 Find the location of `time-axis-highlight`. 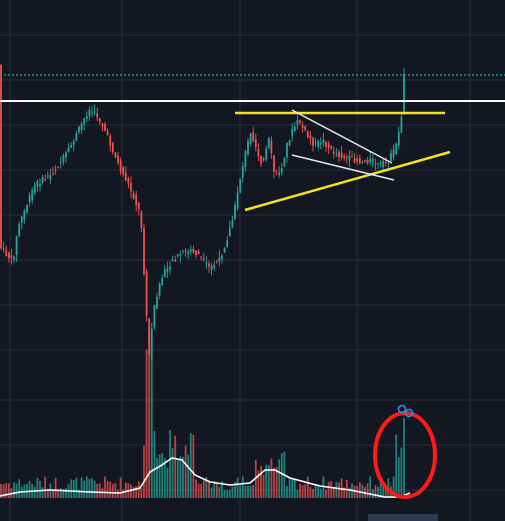

time-axis-highlight is located at coordinates (403, 517).